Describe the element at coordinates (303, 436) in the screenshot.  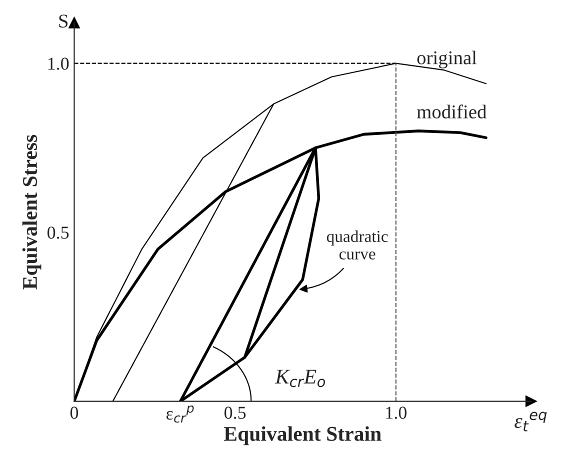
I see `x-axis-title: Equivalent Strain` at that location.